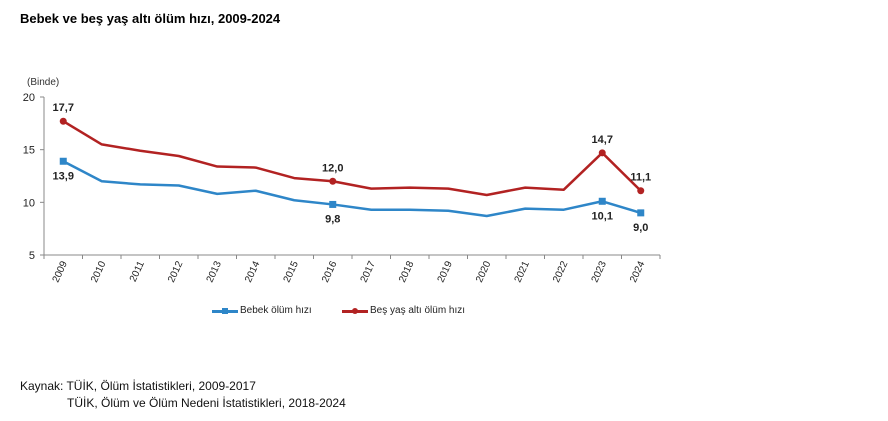  I want to click on series-line-bebek, so click(352, 189).